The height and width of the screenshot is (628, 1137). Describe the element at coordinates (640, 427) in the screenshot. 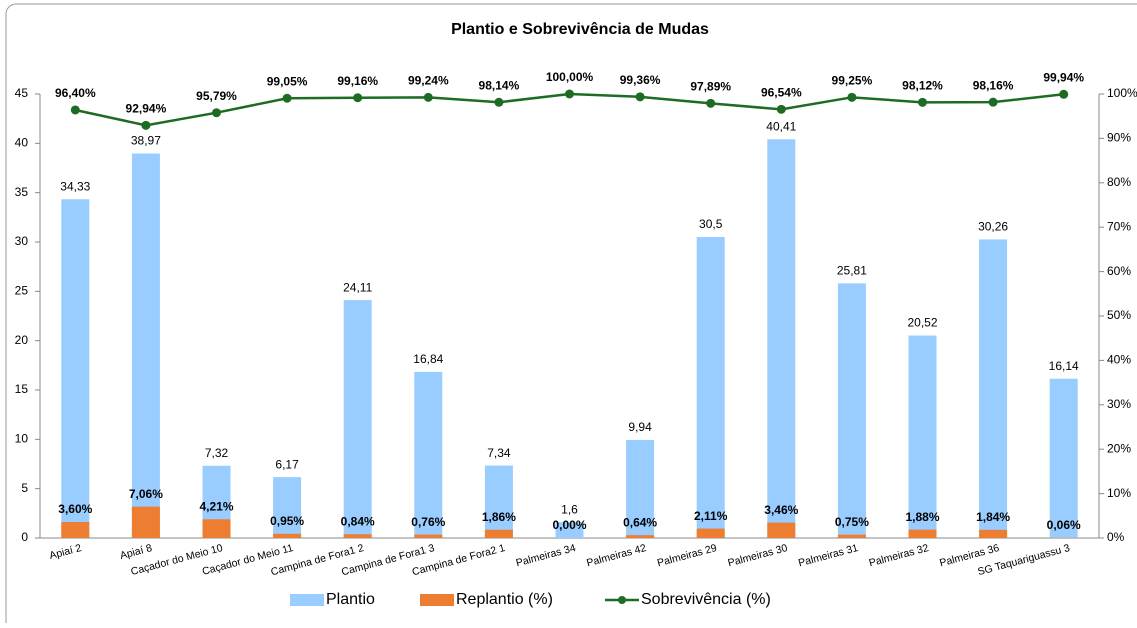

I see `data-label: 9,94` at that location.